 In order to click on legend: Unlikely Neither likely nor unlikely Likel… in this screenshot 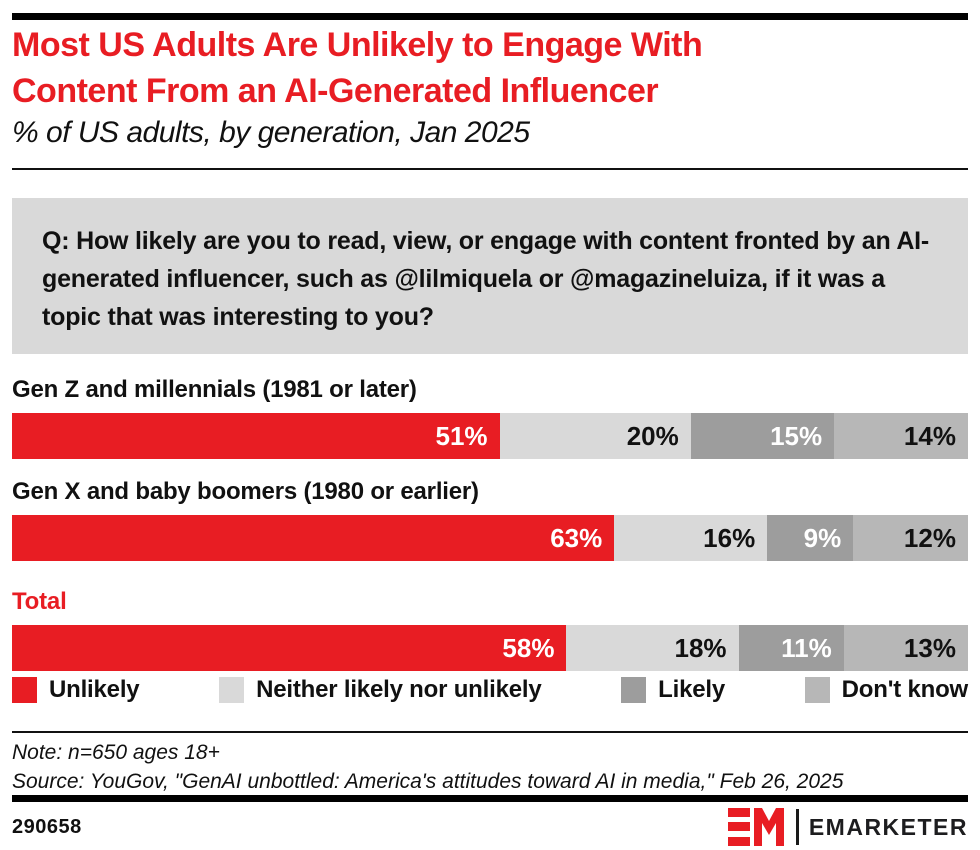, I will do `click(490, 690)`.